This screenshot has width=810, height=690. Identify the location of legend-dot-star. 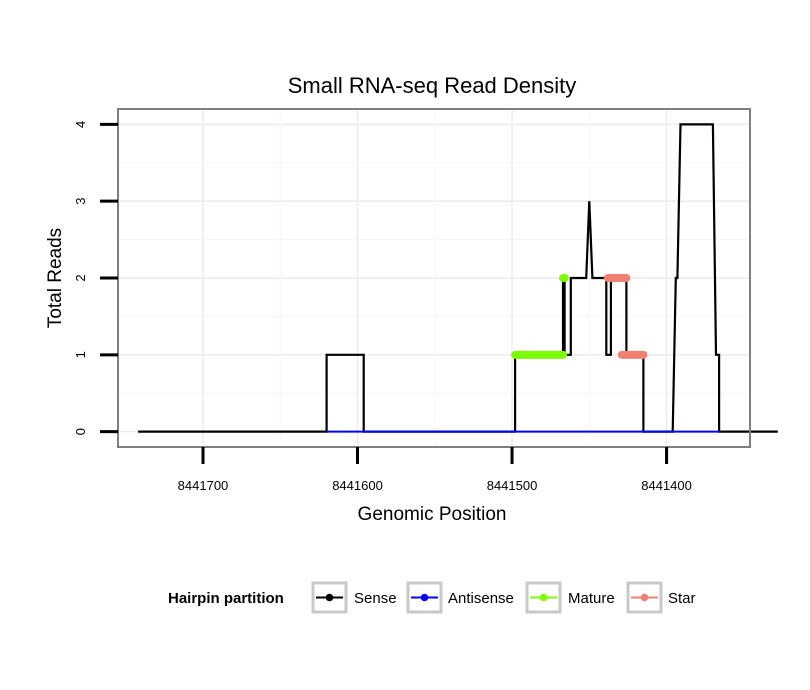
(644, 597).